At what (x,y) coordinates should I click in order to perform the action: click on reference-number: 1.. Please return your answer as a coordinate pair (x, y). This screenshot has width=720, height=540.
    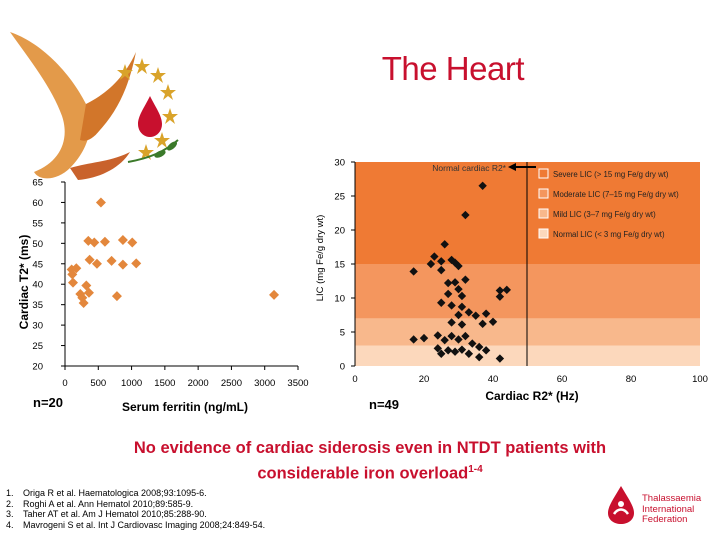
    Looking at the image, I should click on (10, 493).